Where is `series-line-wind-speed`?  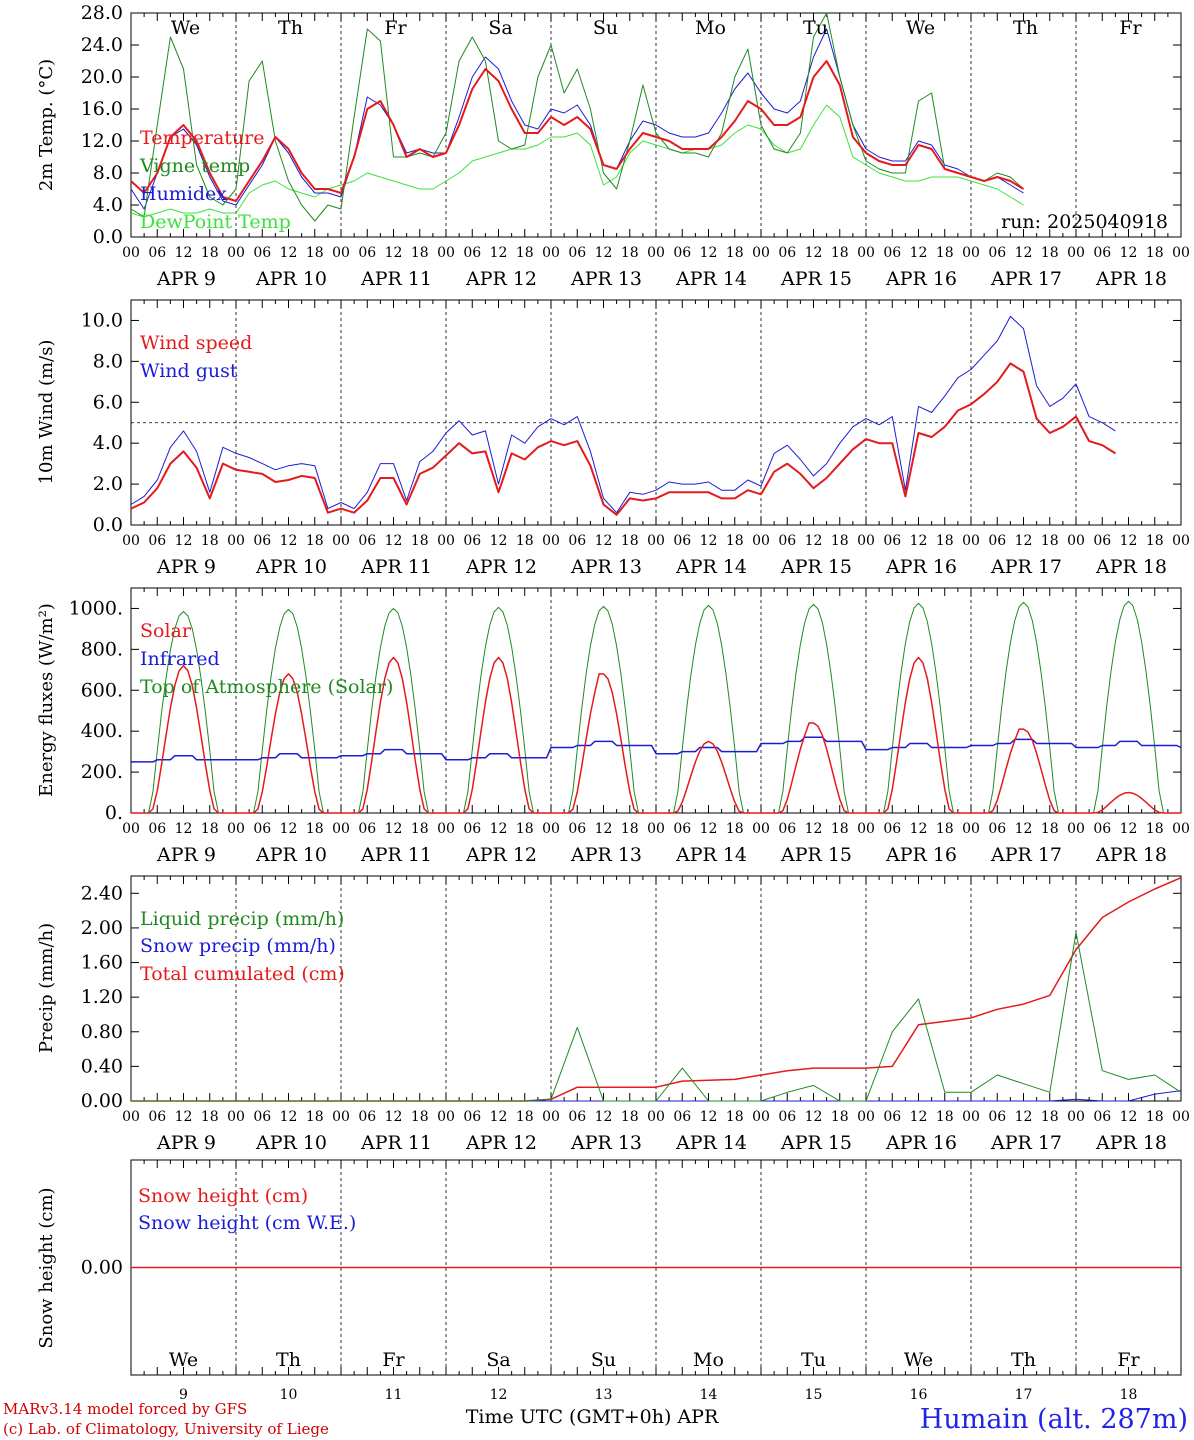
series-line-wind-speed is located at coordinates (623, 439).